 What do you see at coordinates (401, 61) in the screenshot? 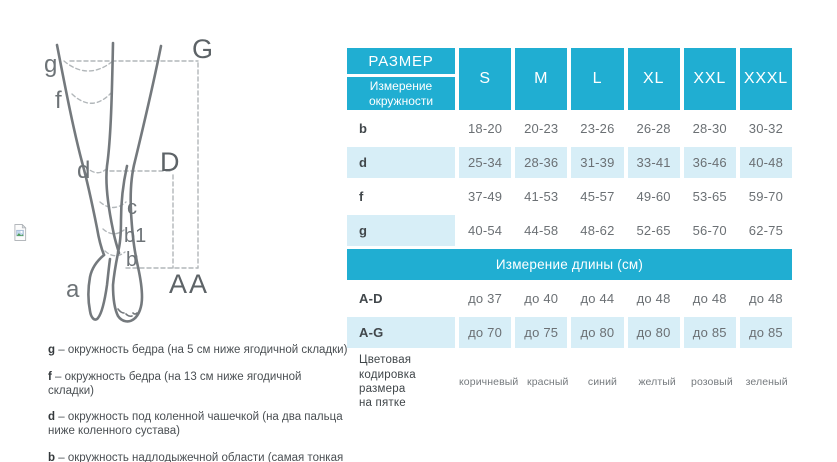
I see `size-header-label: РАЗМЕР` at bounding box center [401, 61].